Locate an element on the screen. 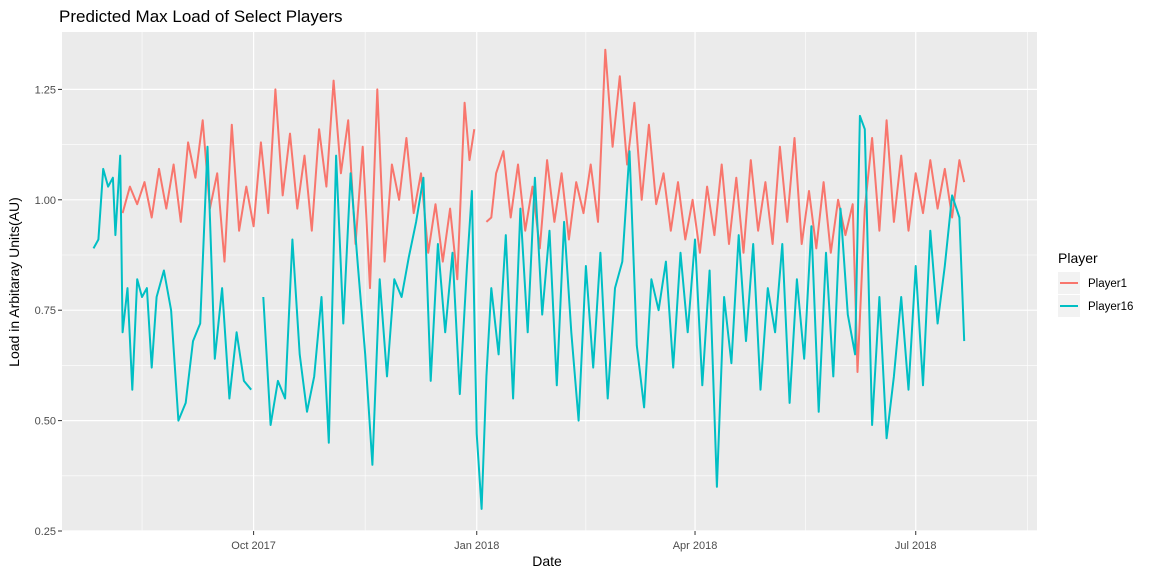 The image size is (1152, 576). y-tick-label: 1.00 is located at coordinates (45, 201).